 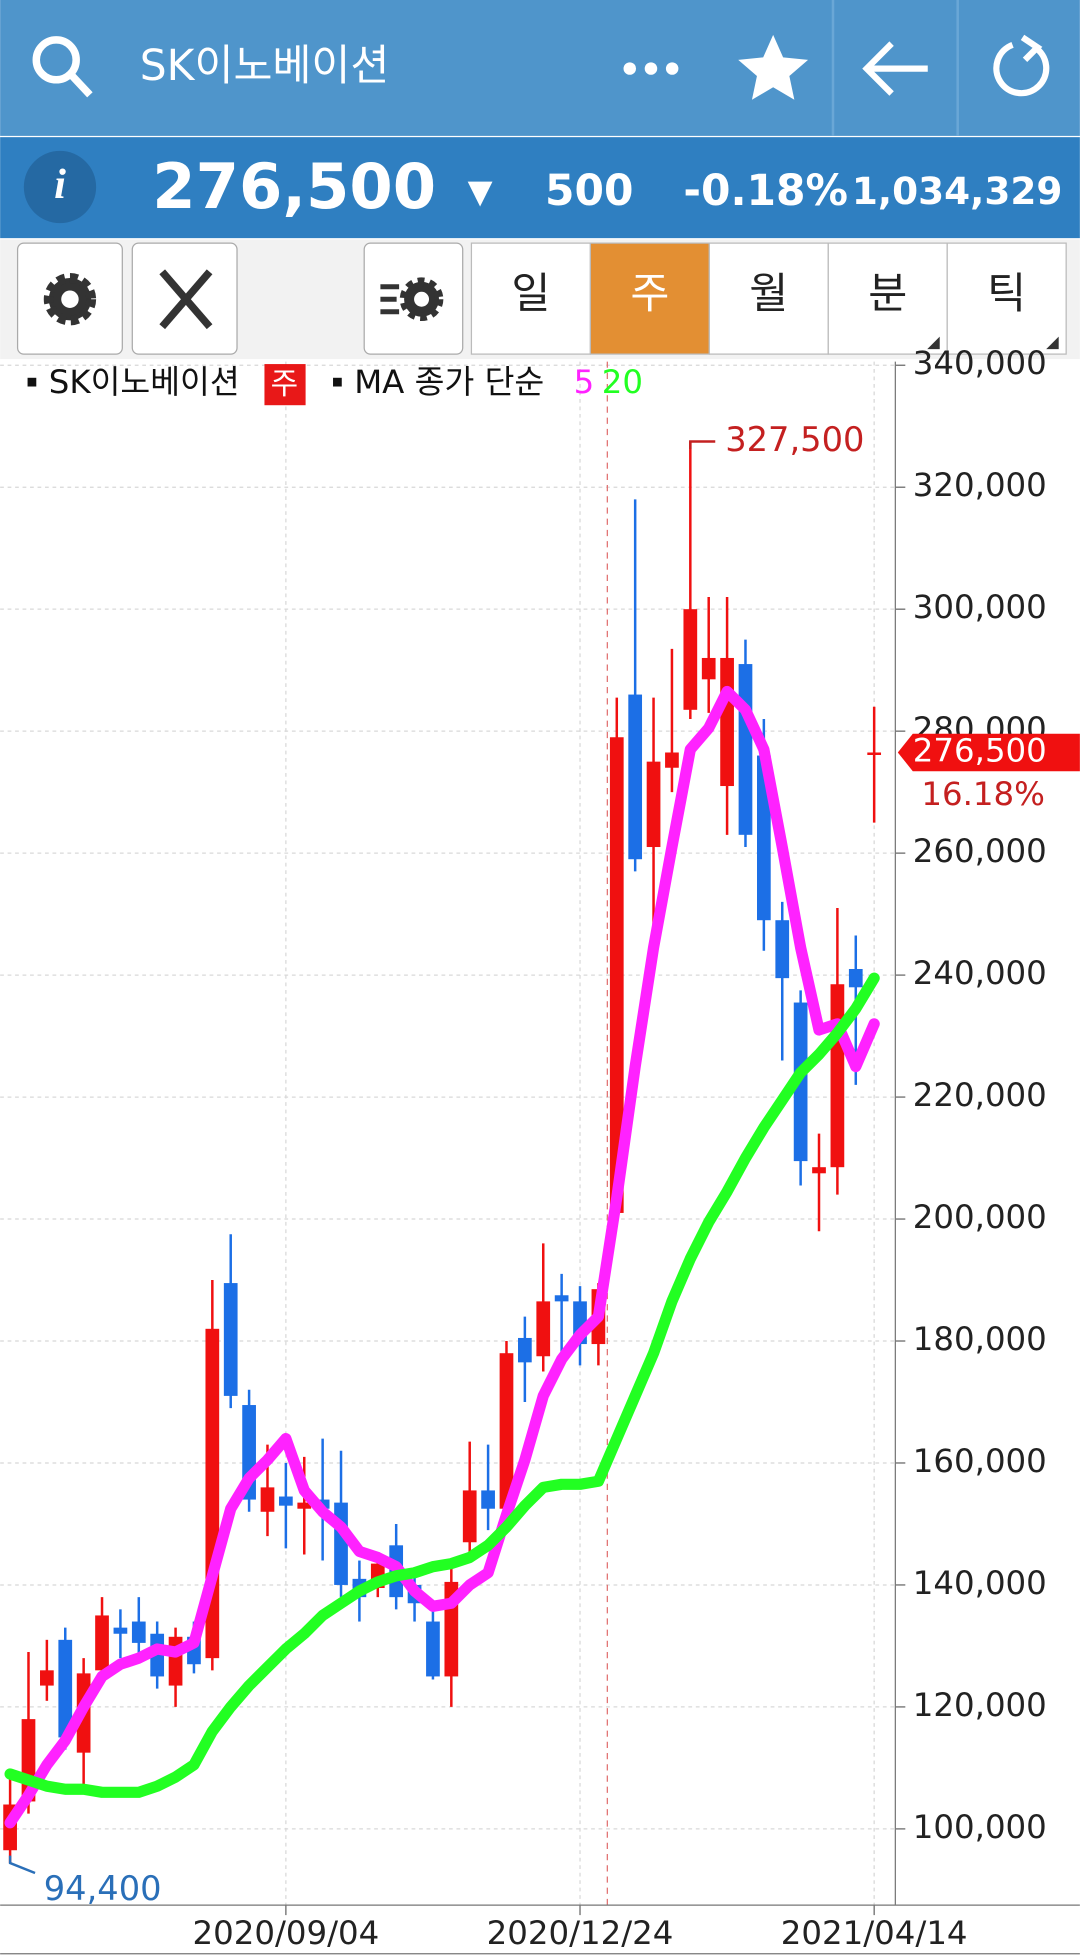 I want to click on period-label: 틱, so click(x=1006, y=293).